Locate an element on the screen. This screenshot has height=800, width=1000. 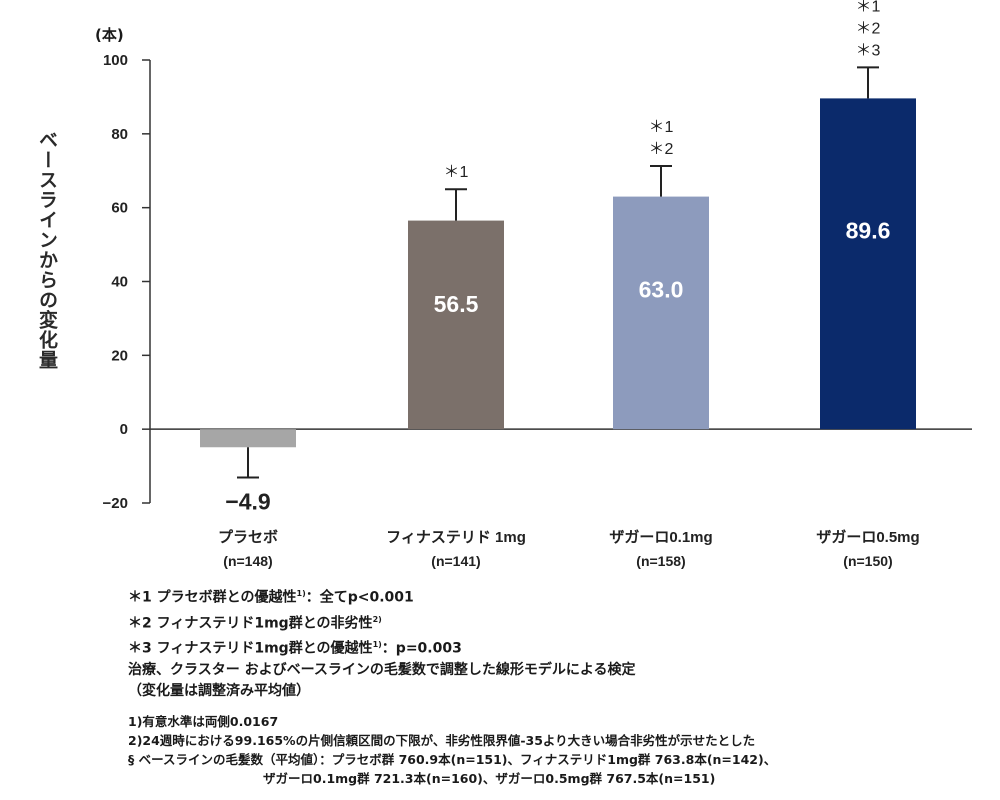
bar-value-label: 63.0 is located at coordinates (661, 290).